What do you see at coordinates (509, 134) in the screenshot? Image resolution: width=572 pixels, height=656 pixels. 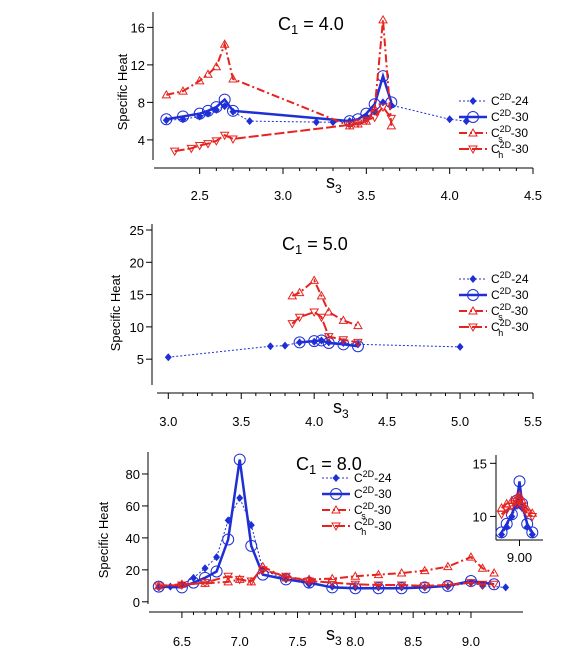 I see `panel1-legend-label: C2D s -30` at bounding box center [509, 134].